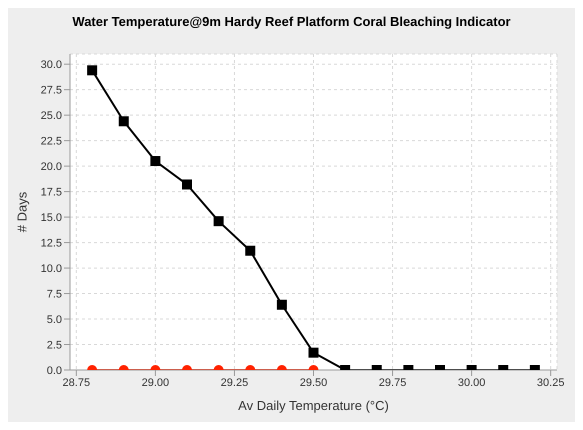  Describe the element at coordinates (51, 142) in the screenshot. I see `y-tick-label: 22.5` at that location.